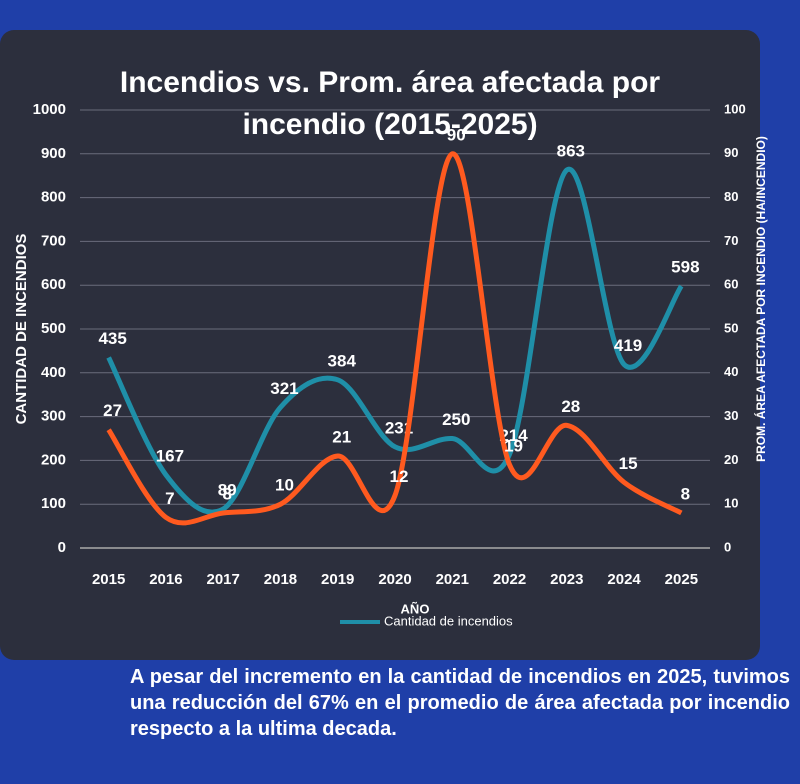 This screenshot has height=784, width=800. I want to click on y2-tick-label: 30, so click(731, 415).